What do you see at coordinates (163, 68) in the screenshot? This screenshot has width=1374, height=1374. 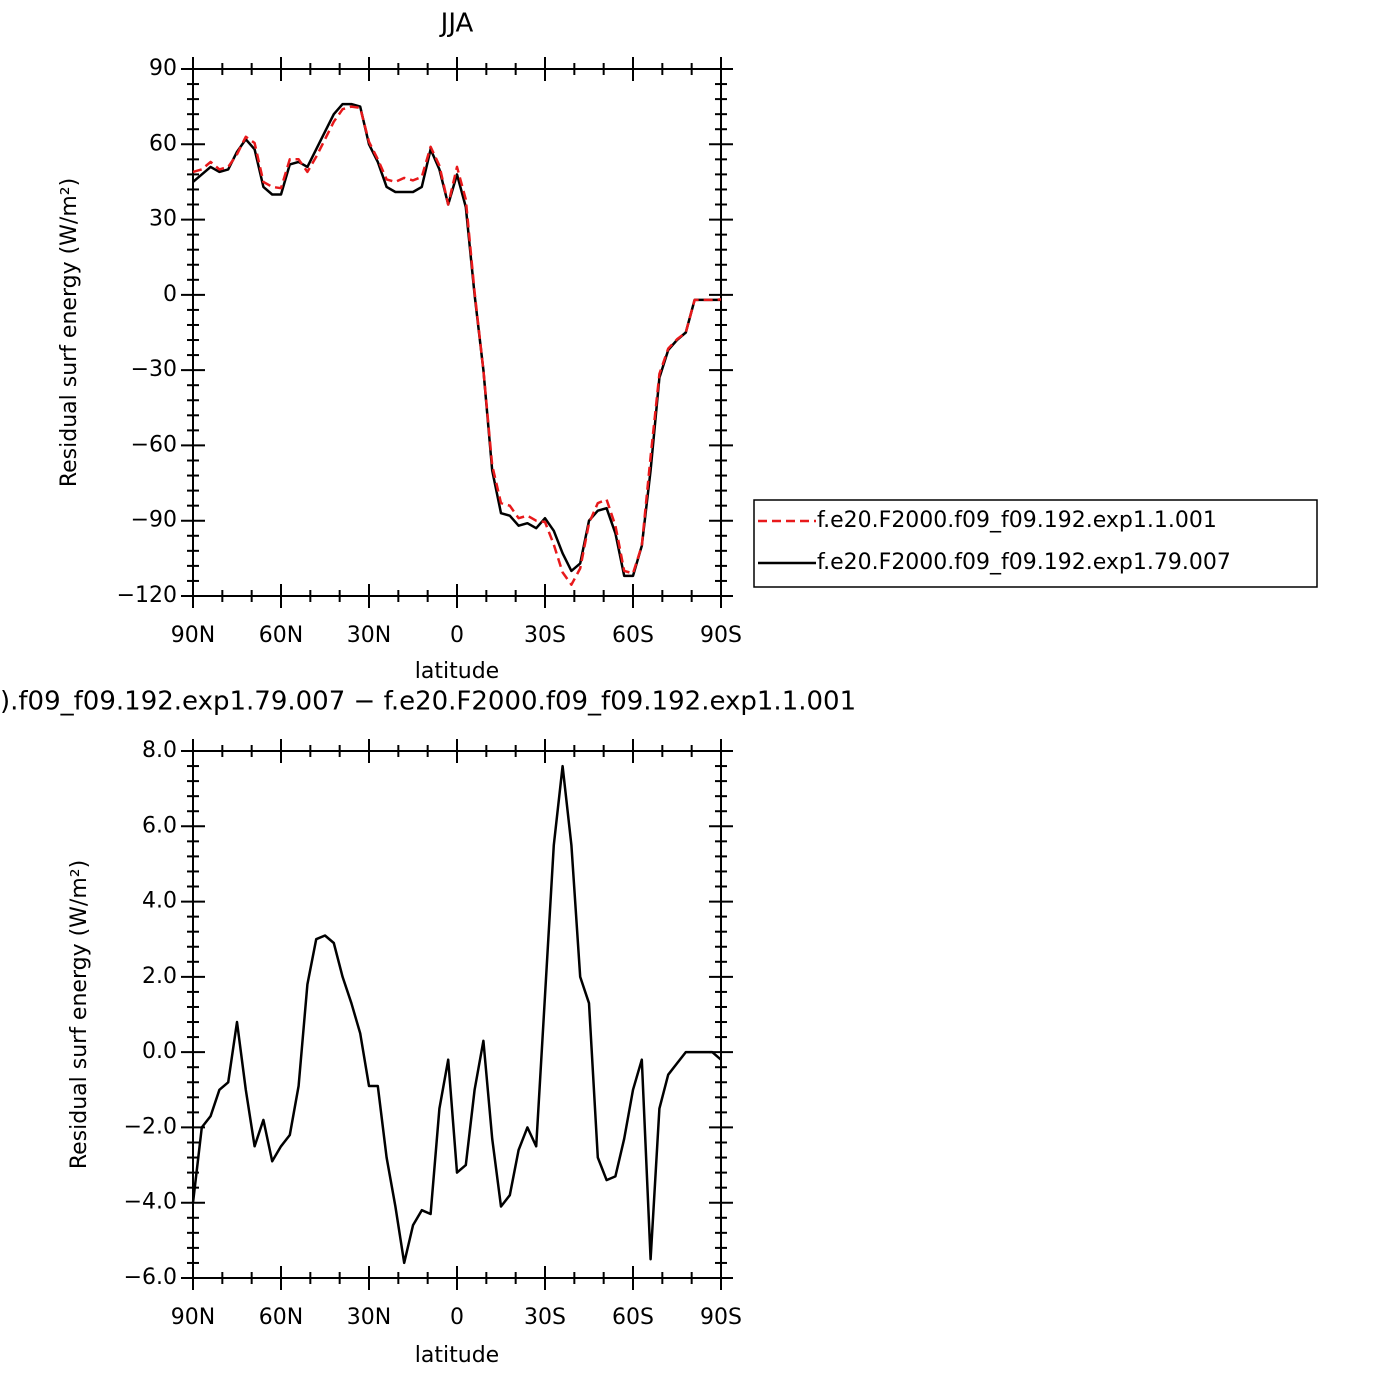 I see `y-tick-label: 90` at bounding box center [163, 68].